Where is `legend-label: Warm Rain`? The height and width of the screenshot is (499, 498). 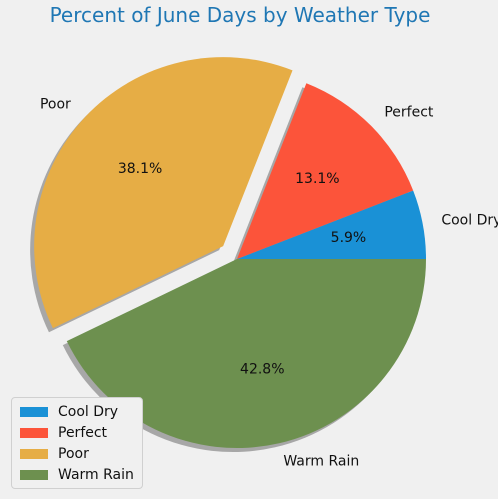 legend-label: Warm Rain is located at coordinates (96, 474).